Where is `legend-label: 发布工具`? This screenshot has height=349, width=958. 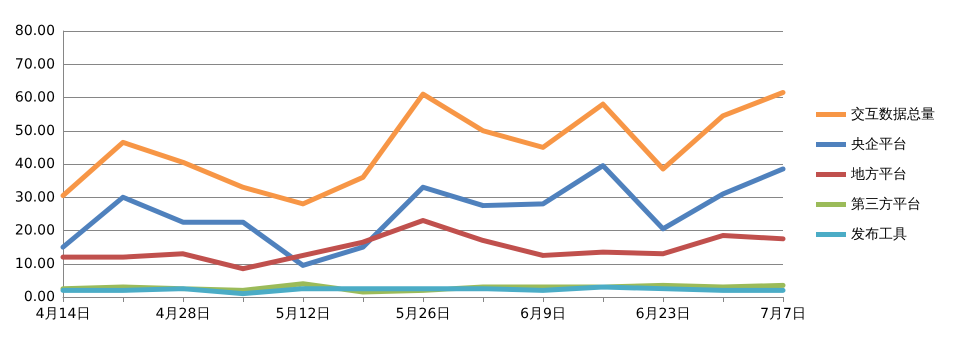 legend-label: 发布工具 is located at coordinates (879, 234).